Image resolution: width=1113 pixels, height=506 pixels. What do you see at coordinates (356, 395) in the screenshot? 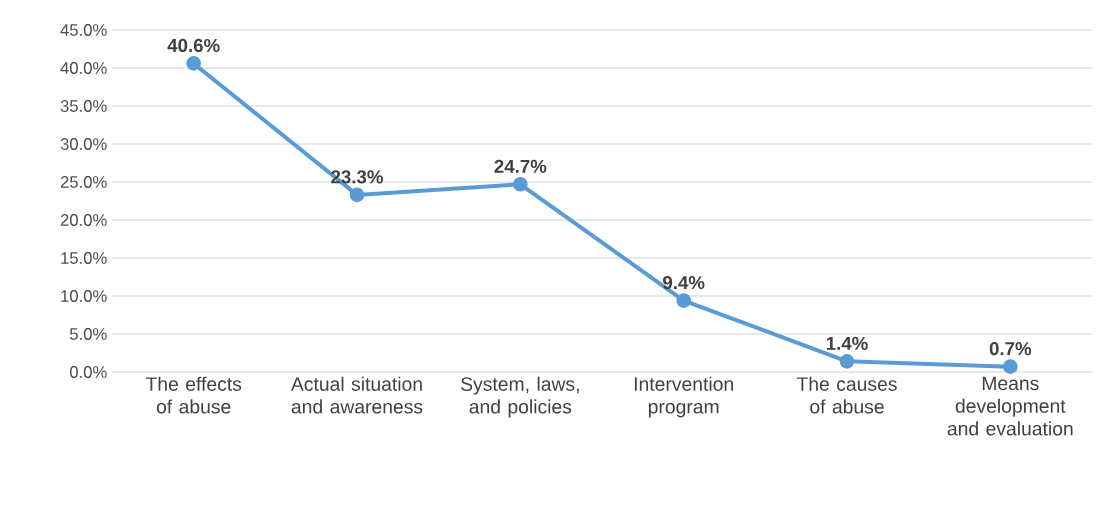
I see `x-tick-label: Actual situation and awareness` at bounding box center [356, 395].